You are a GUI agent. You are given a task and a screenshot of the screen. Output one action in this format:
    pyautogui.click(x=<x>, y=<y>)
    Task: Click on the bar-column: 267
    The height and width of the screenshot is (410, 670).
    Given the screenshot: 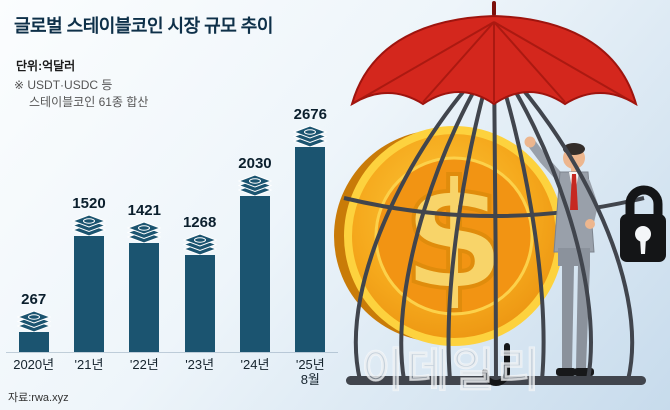 What is the action you would take?
    pyautogui.click(x=33, y=321)
    